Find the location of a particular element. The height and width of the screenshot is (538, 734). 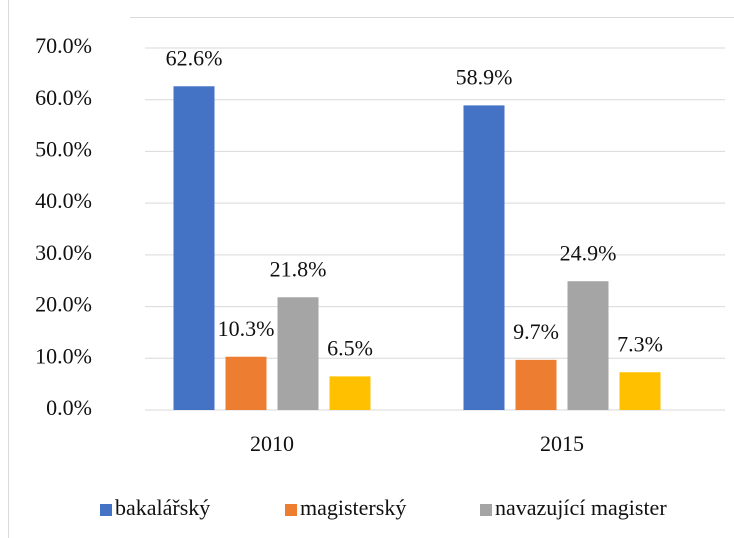

legend-label: bakalářský is located at coordinates (162, 507).